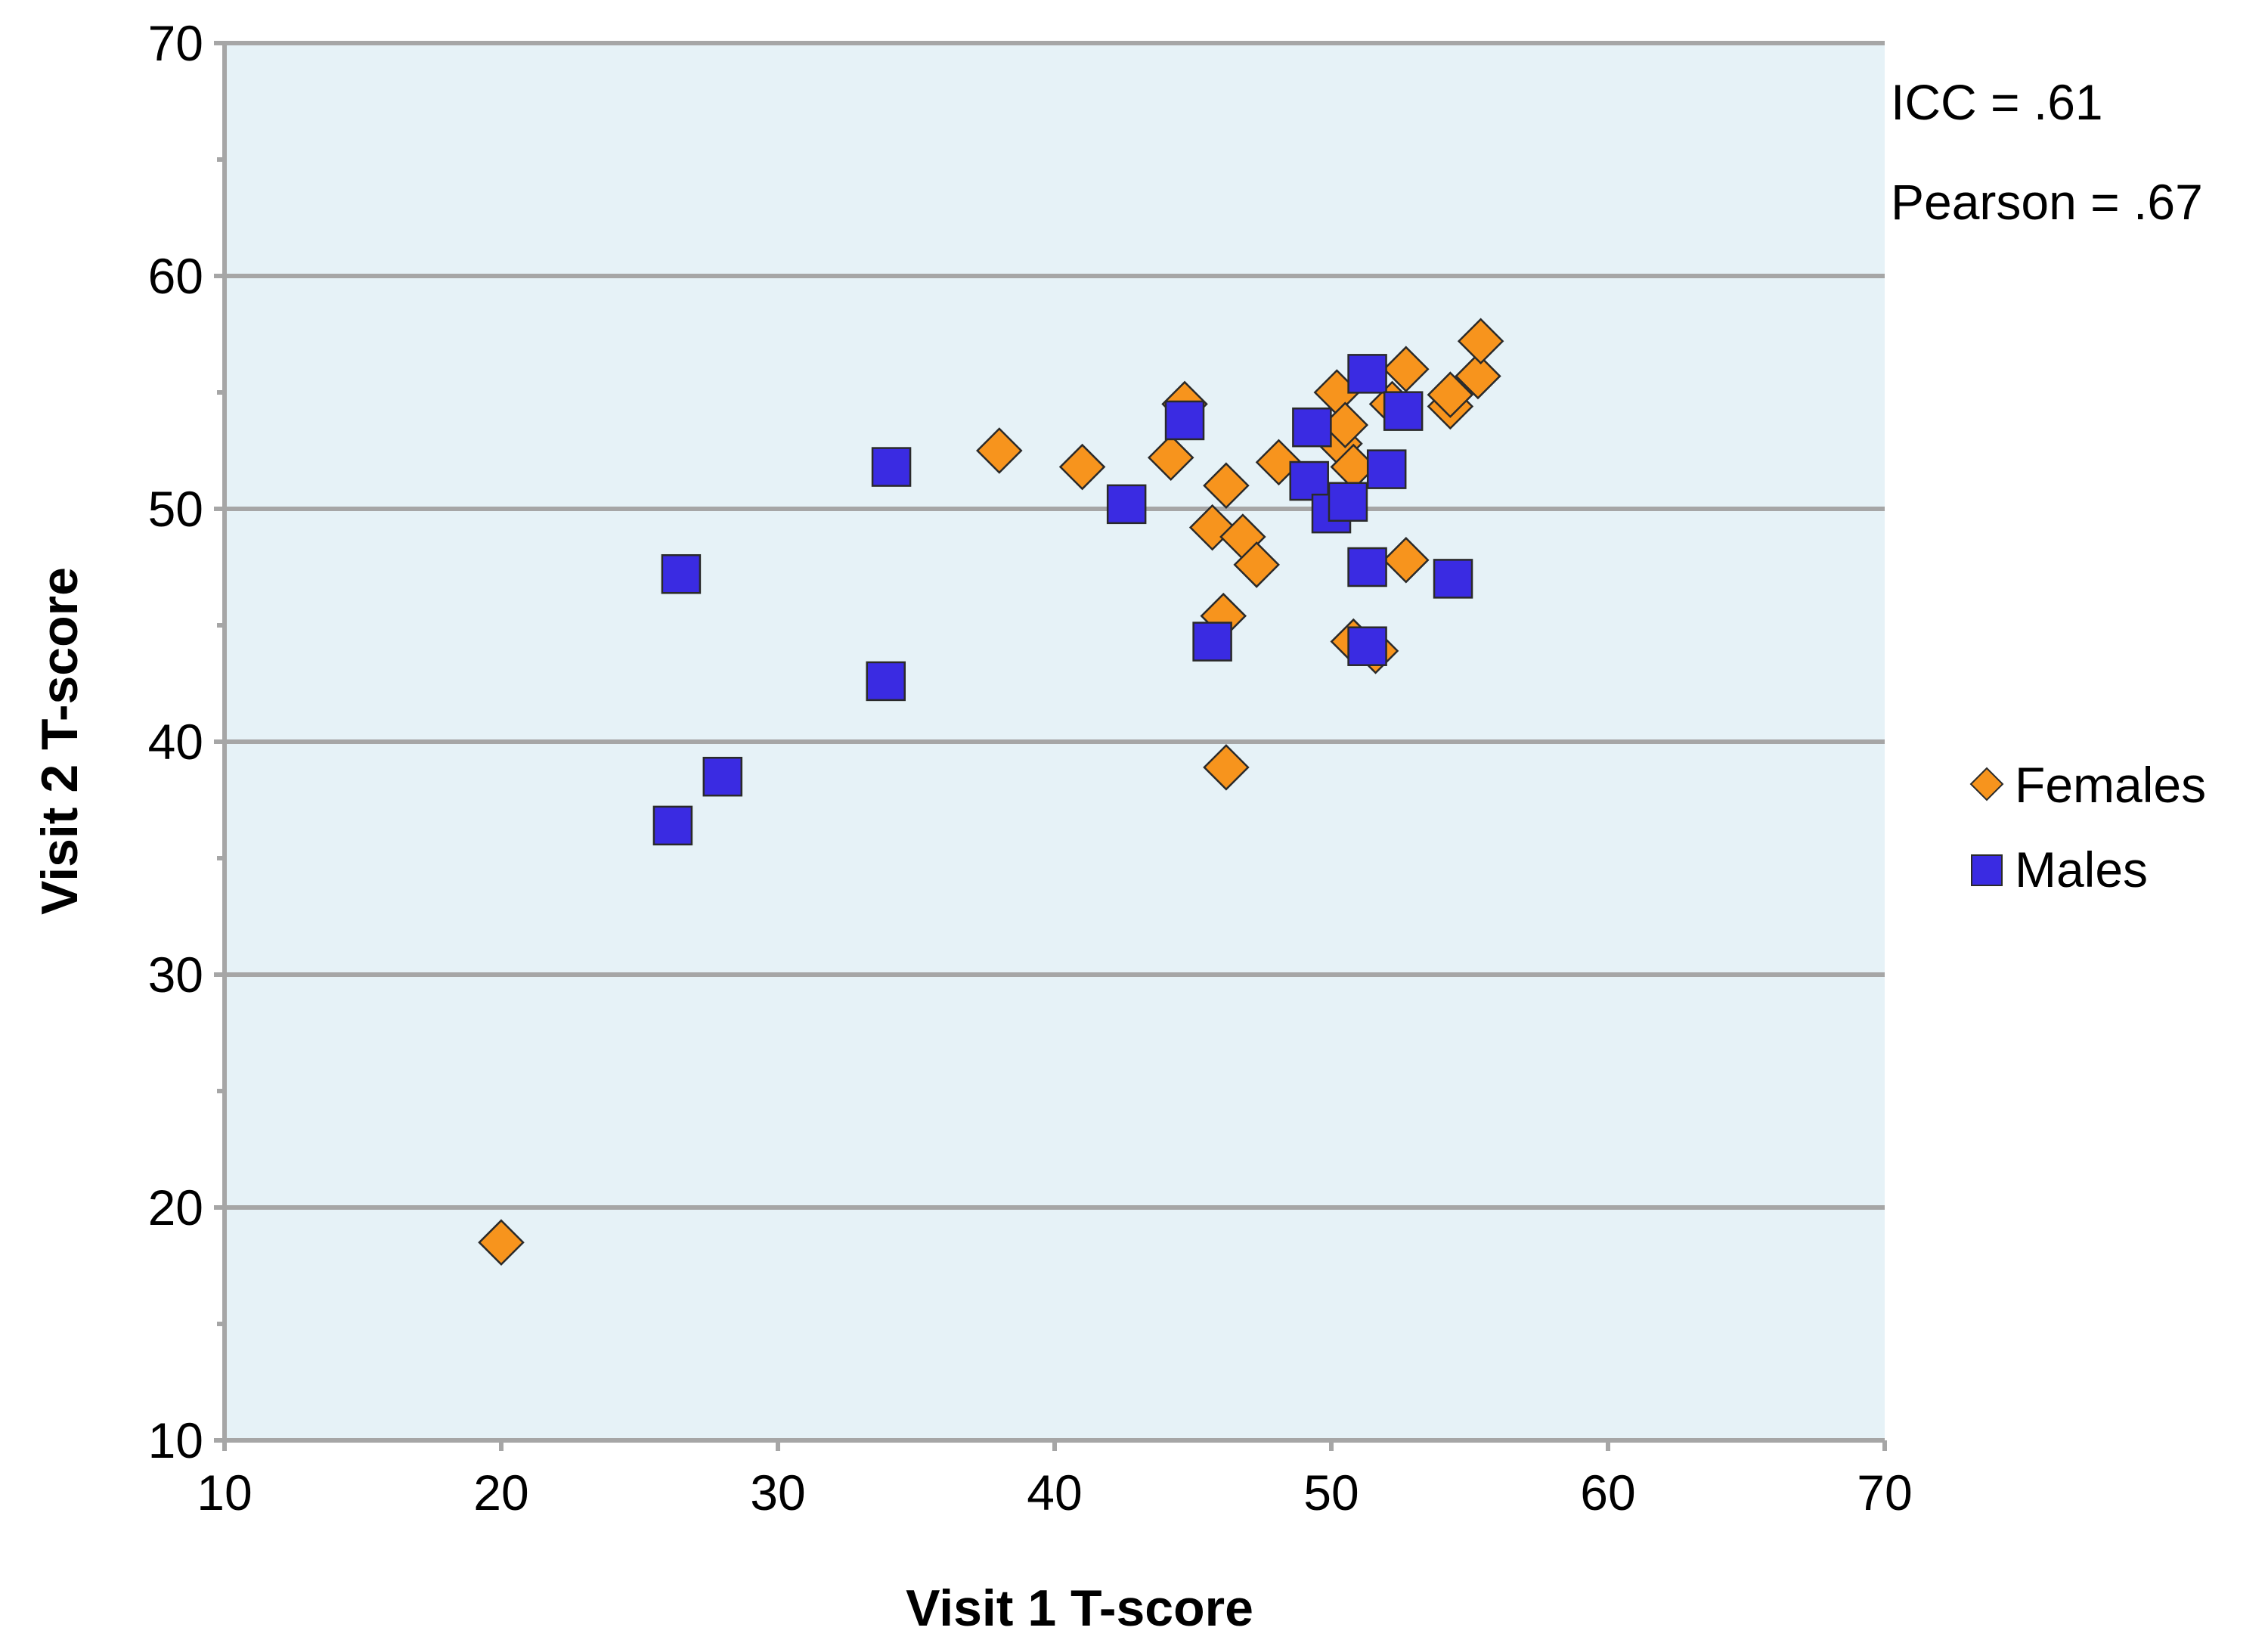 This screenshot has height=1643, width=2268. What do you see at coordinates (175, 975) in the screenshot?
I see `y-tick-label: 30` at bounding box center [175, 975].